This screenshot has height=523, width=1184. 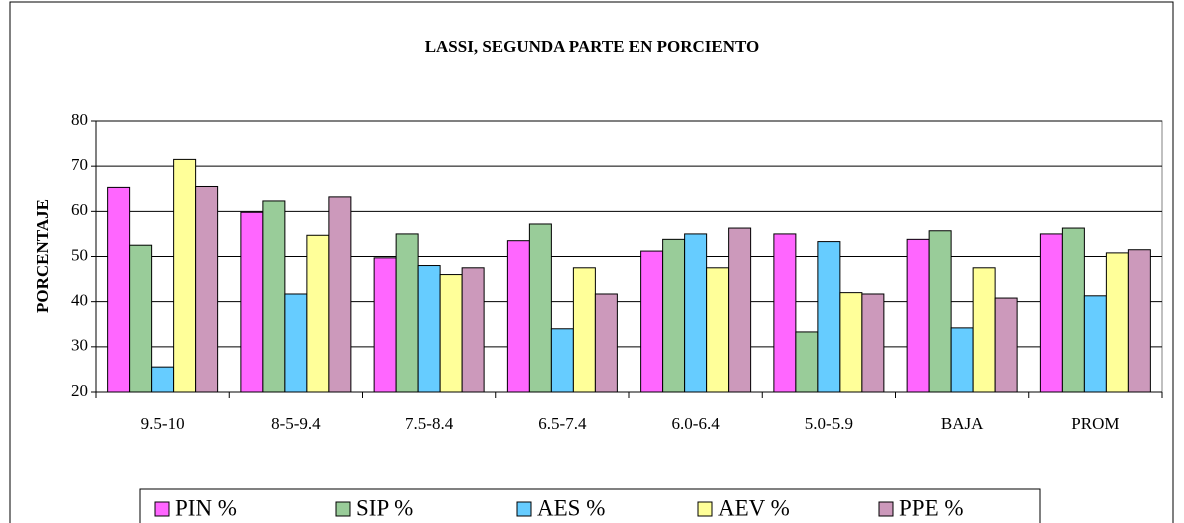 I want to click on y-tick-label: 20, so click(x=79, y=390).